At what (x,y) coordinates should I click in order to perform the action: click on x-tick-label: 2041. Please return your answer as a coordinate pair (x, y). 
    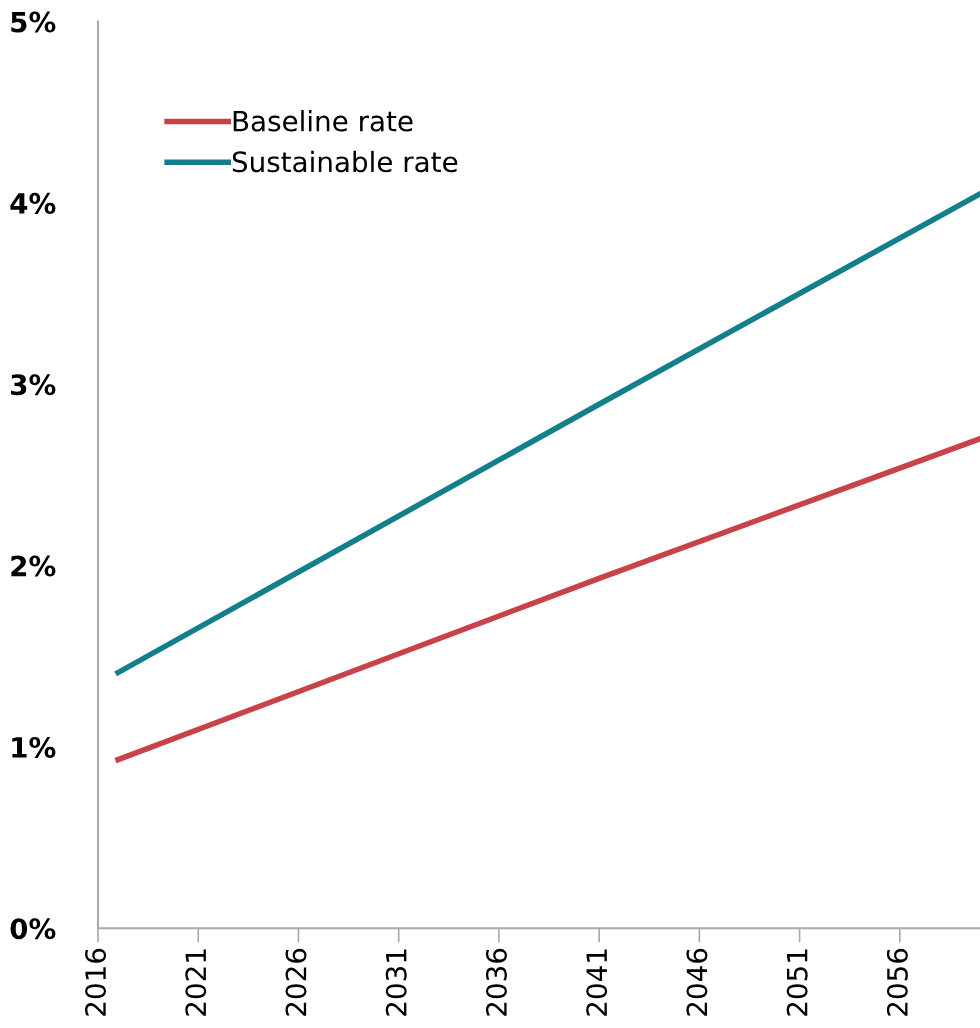
    Looking at the image, I should click on (597, 982).